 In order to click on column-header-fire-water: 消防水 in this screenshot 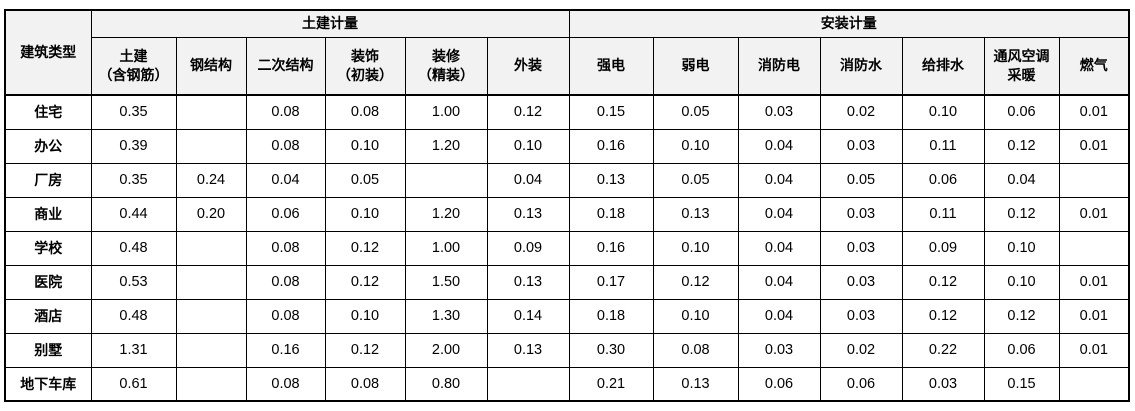, I will do `click(861, 66)`.